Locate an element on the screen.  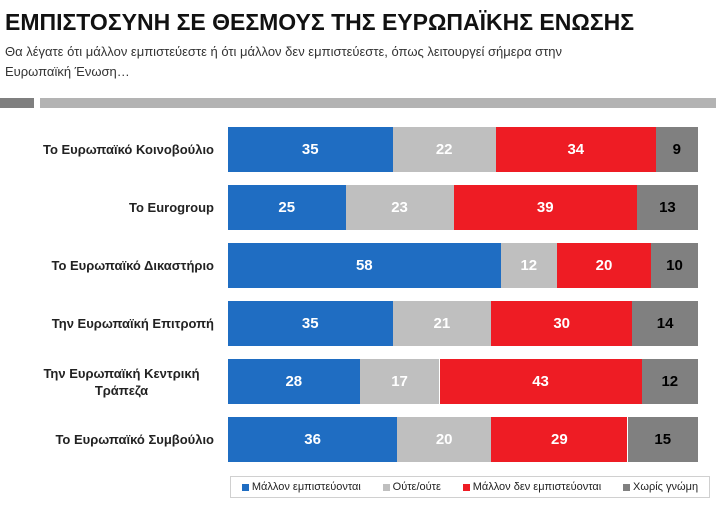
data-label: 17 is located at coordinates (399, 381).